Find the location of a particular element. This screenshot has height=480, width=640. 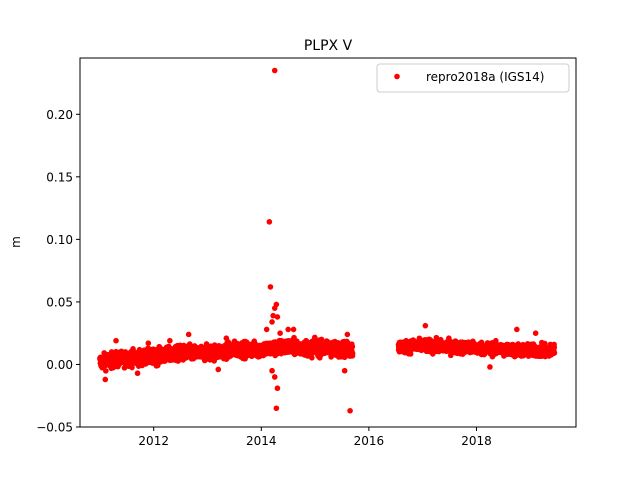

chart-title: PLPX V is located at coordinates (328, 46).